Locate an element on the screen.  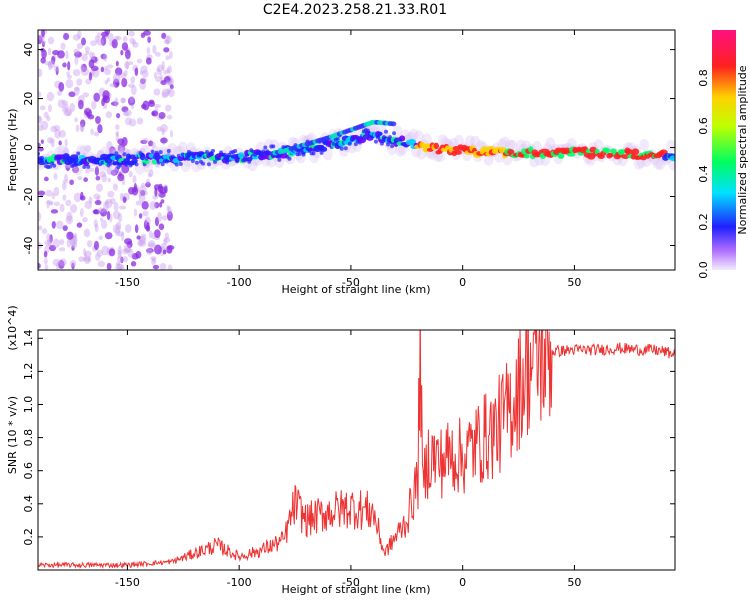
snr-y-multiplier: (x10^4) is located at coordinates (12, 327).